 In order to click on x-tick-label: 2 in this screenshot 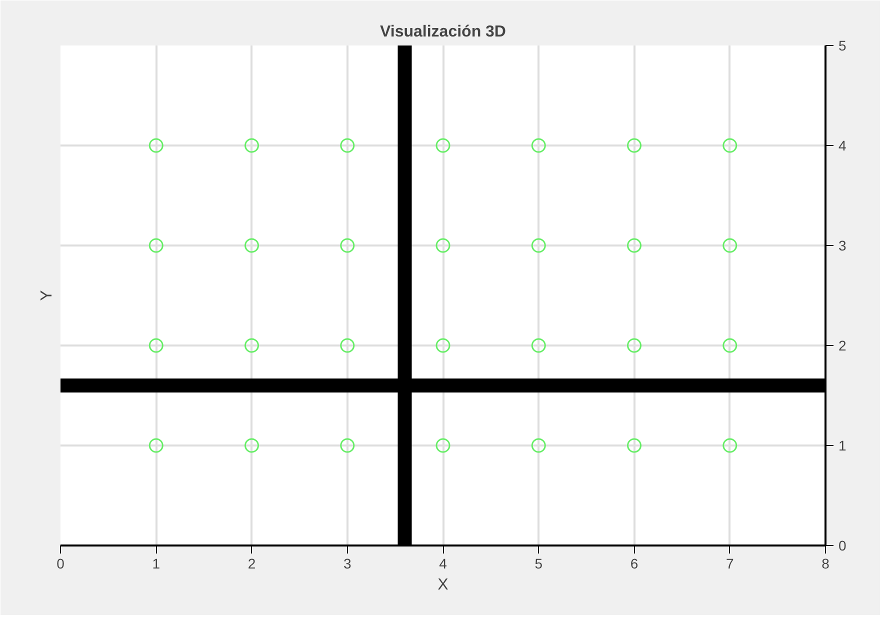, I will do `click(252, 564)`.